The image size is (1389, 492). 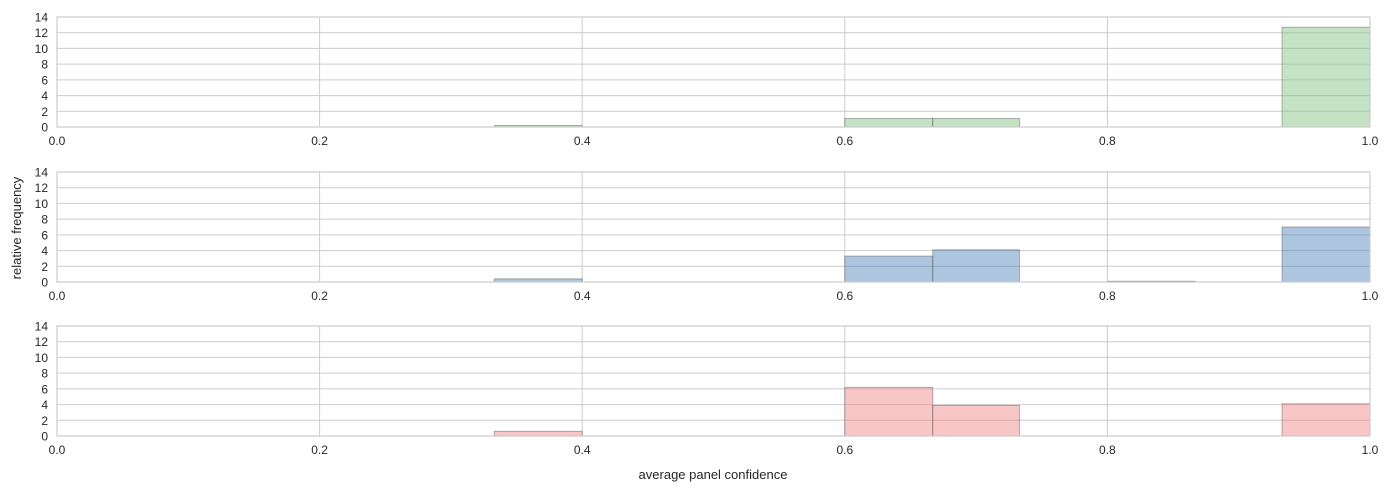 I want to click on y-axis-label: relative frequency, so click(x=16, y=227).